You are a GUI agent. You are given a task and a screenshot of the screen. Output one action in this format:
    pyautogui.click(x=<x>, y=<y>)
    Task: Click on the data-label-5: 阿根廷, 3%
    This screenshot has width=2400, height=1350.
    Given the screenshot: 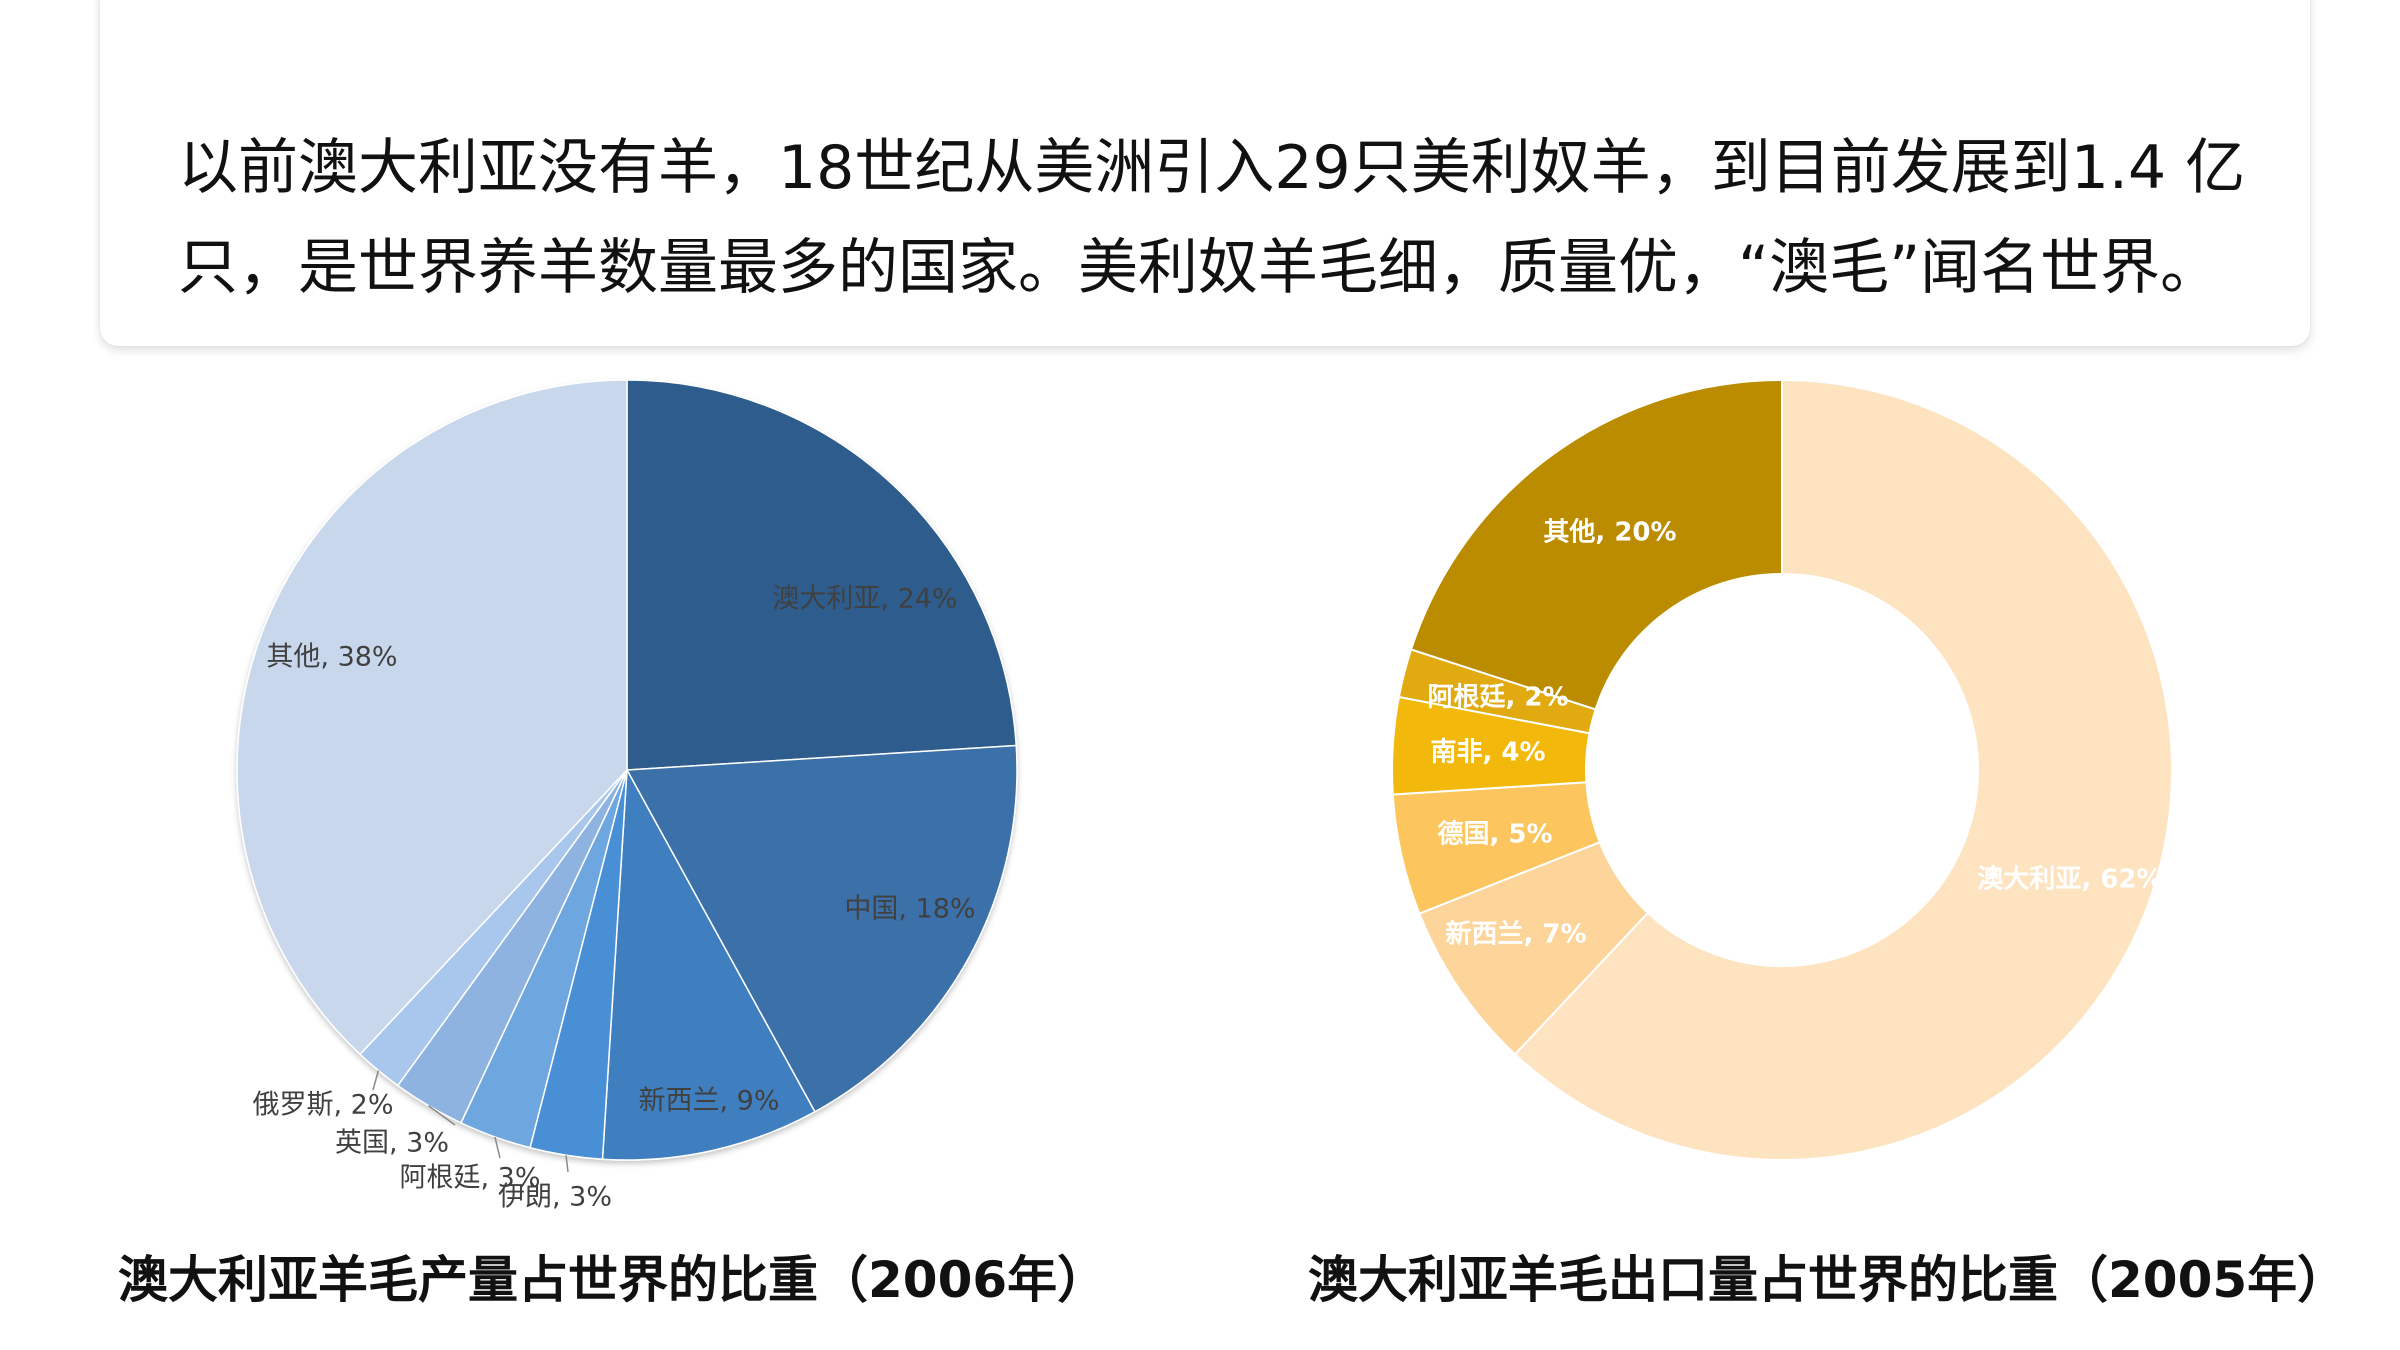 What is the action you would take?
    pyautogui.click(x=470, y=1178)
    